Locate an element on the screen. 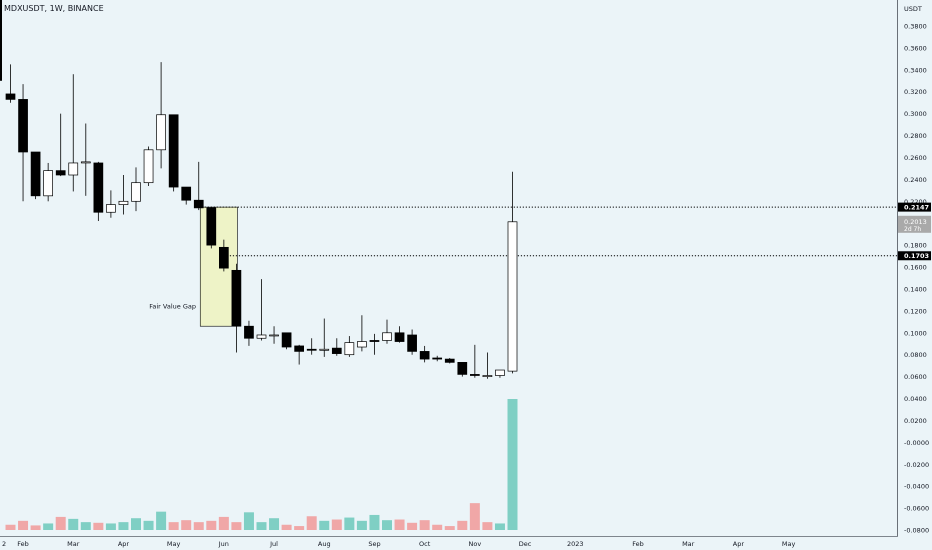  x-tick-label: Oct is located at coordinates (425, 544).